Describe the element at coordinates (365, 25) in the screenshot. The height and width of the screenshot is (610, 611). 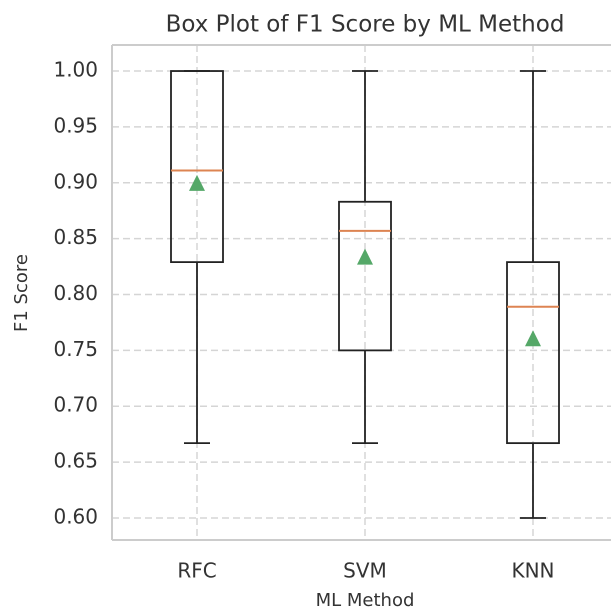
I see `chart-title: Box Plot of F1 Score by ML Method` at that location.